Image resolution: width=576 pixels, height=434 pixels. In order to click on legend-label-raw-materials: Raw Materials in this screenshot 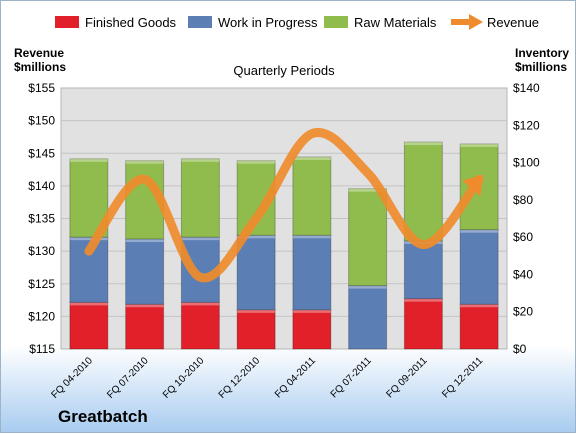, I will do `click(395, 22)`.